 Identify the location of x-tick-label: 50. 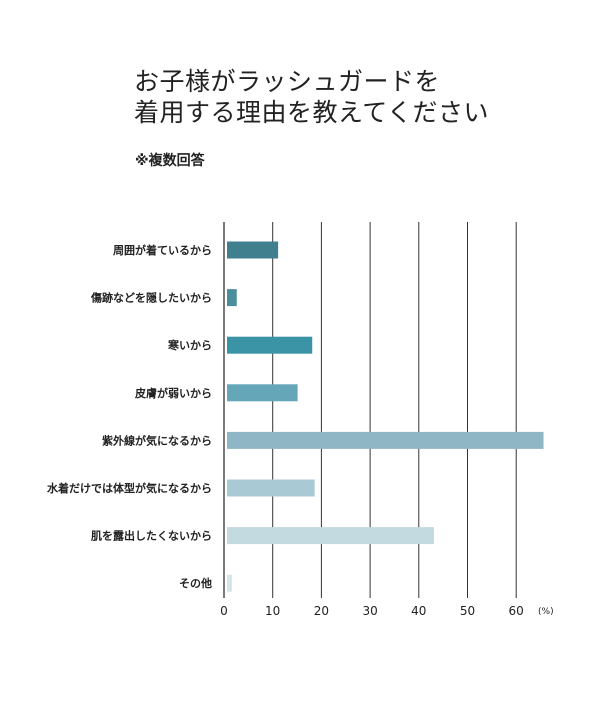
(467, 611).